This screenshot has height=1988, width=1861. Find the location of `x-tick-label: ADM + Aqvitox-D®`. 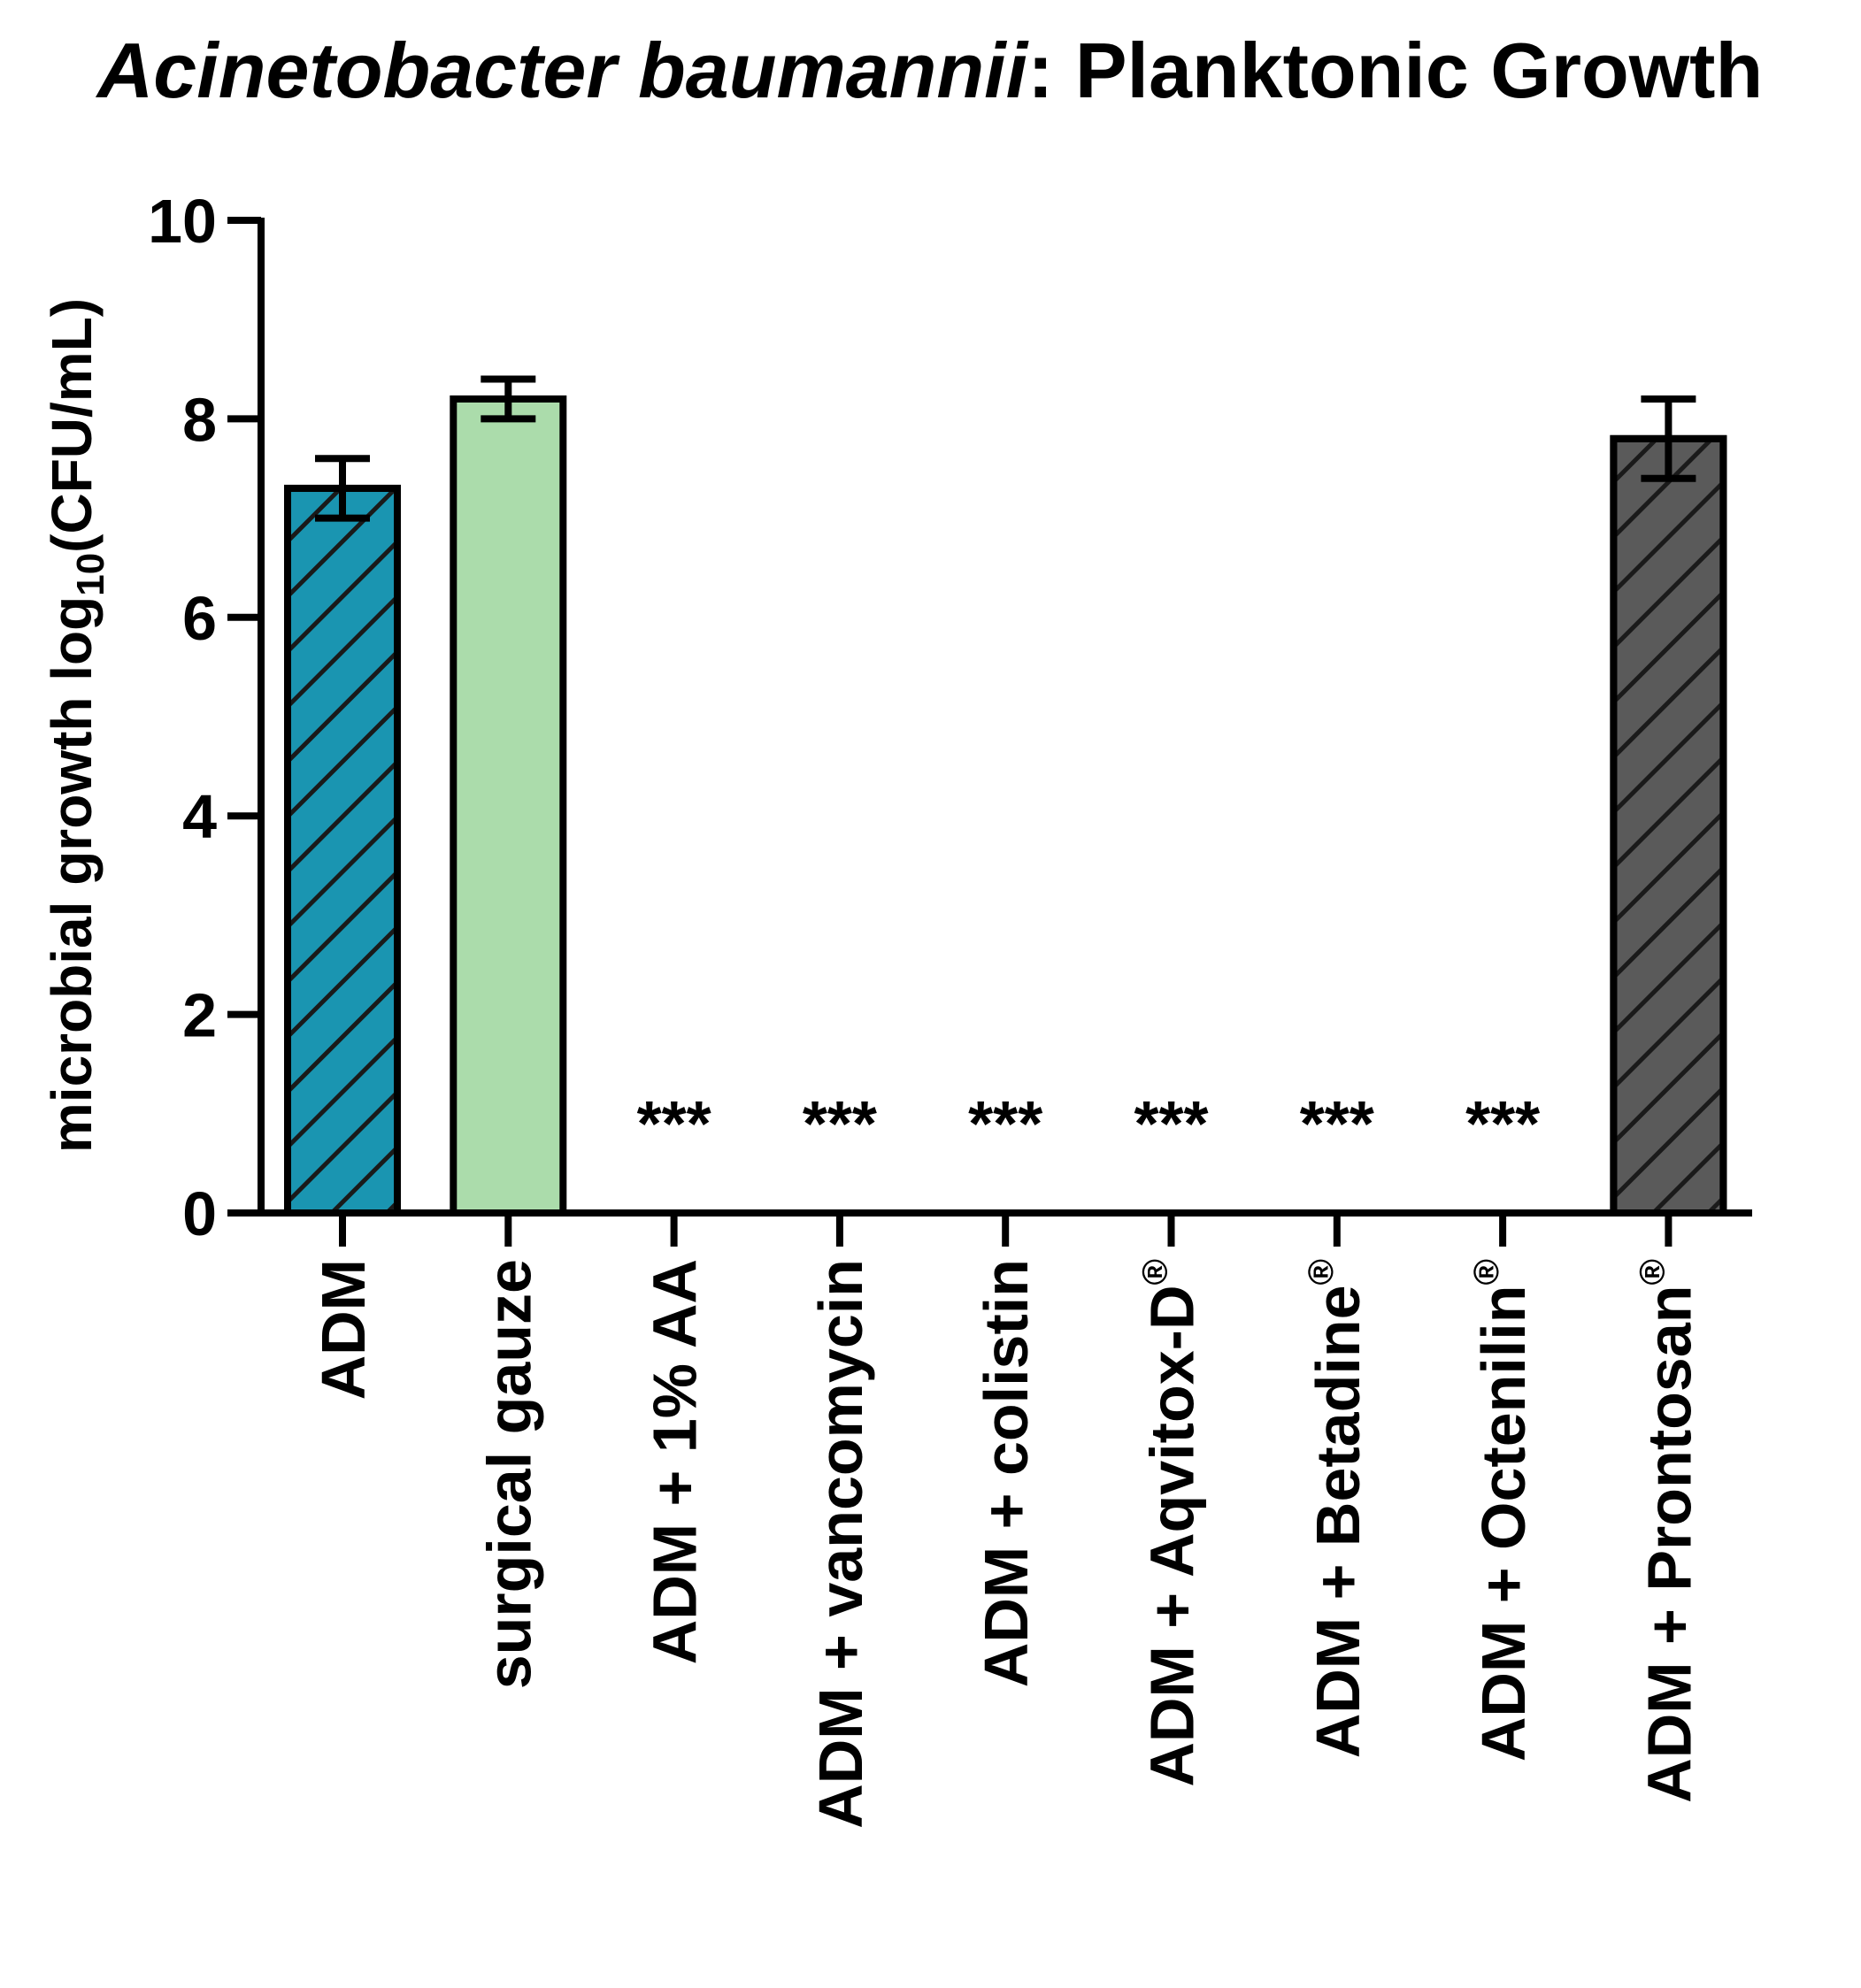

x-tick-label: ADM + Aqvitox-D® is located at coordinates (1171, 1523).